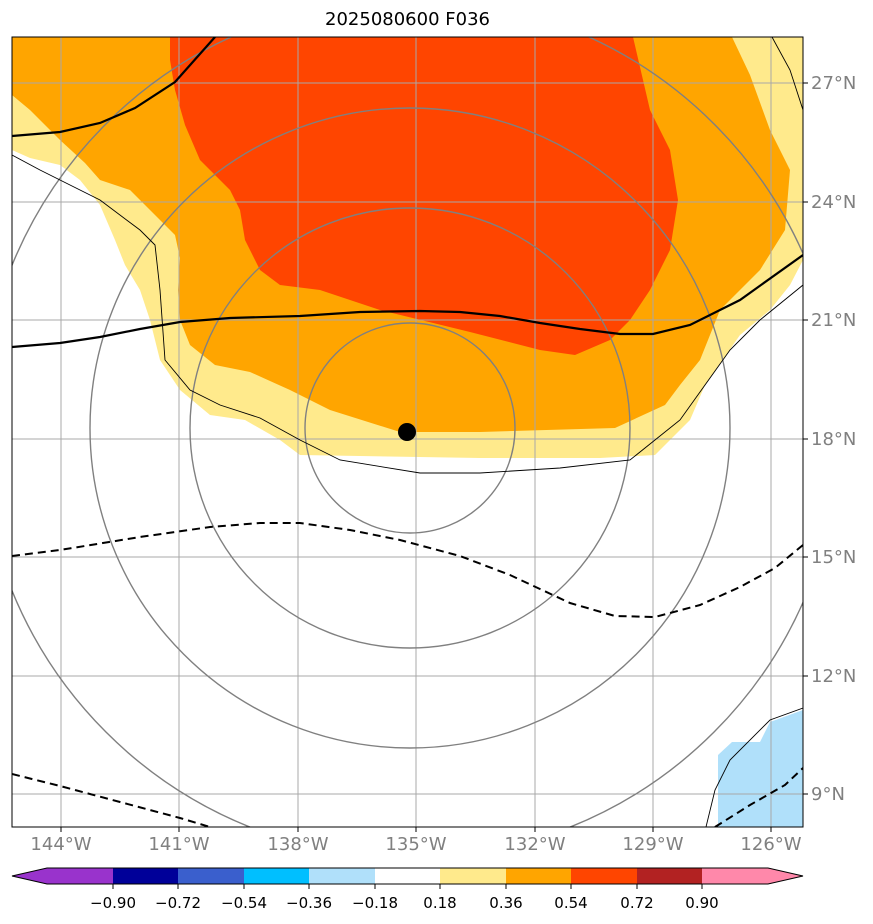  What do you see at coordinates (636, 903) in the screenshot?
I see `colorbar-label-9: 0.72` at bounding box center [636, 903].